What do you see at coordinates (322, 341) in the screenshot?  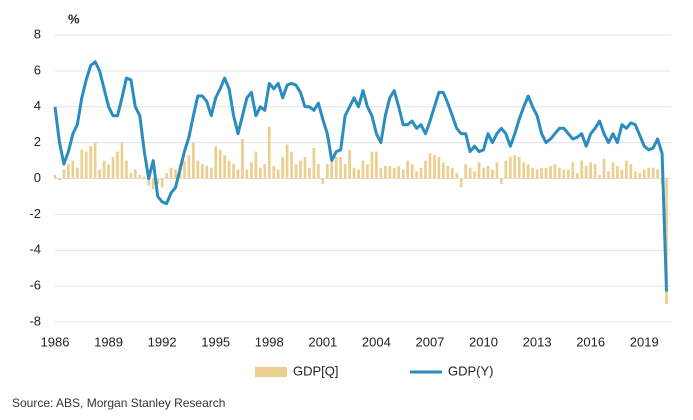 I see `x-tick-label: 2001` at bounding box center [322, 341].